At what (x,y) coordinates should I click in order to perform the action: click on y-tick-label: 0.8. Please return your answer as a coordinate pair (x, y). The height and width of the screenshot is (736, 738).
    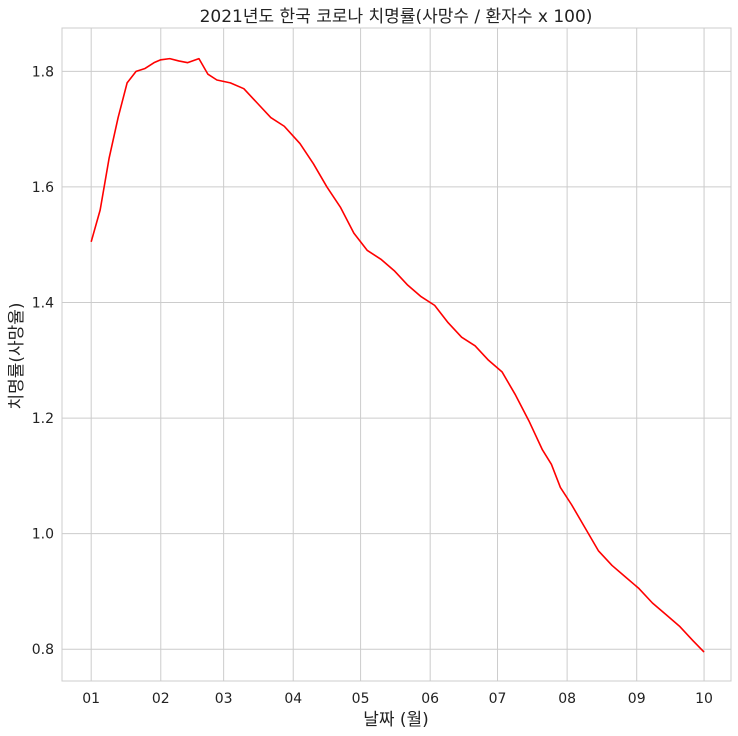
    Looking at the image, I should click on (43, 650).